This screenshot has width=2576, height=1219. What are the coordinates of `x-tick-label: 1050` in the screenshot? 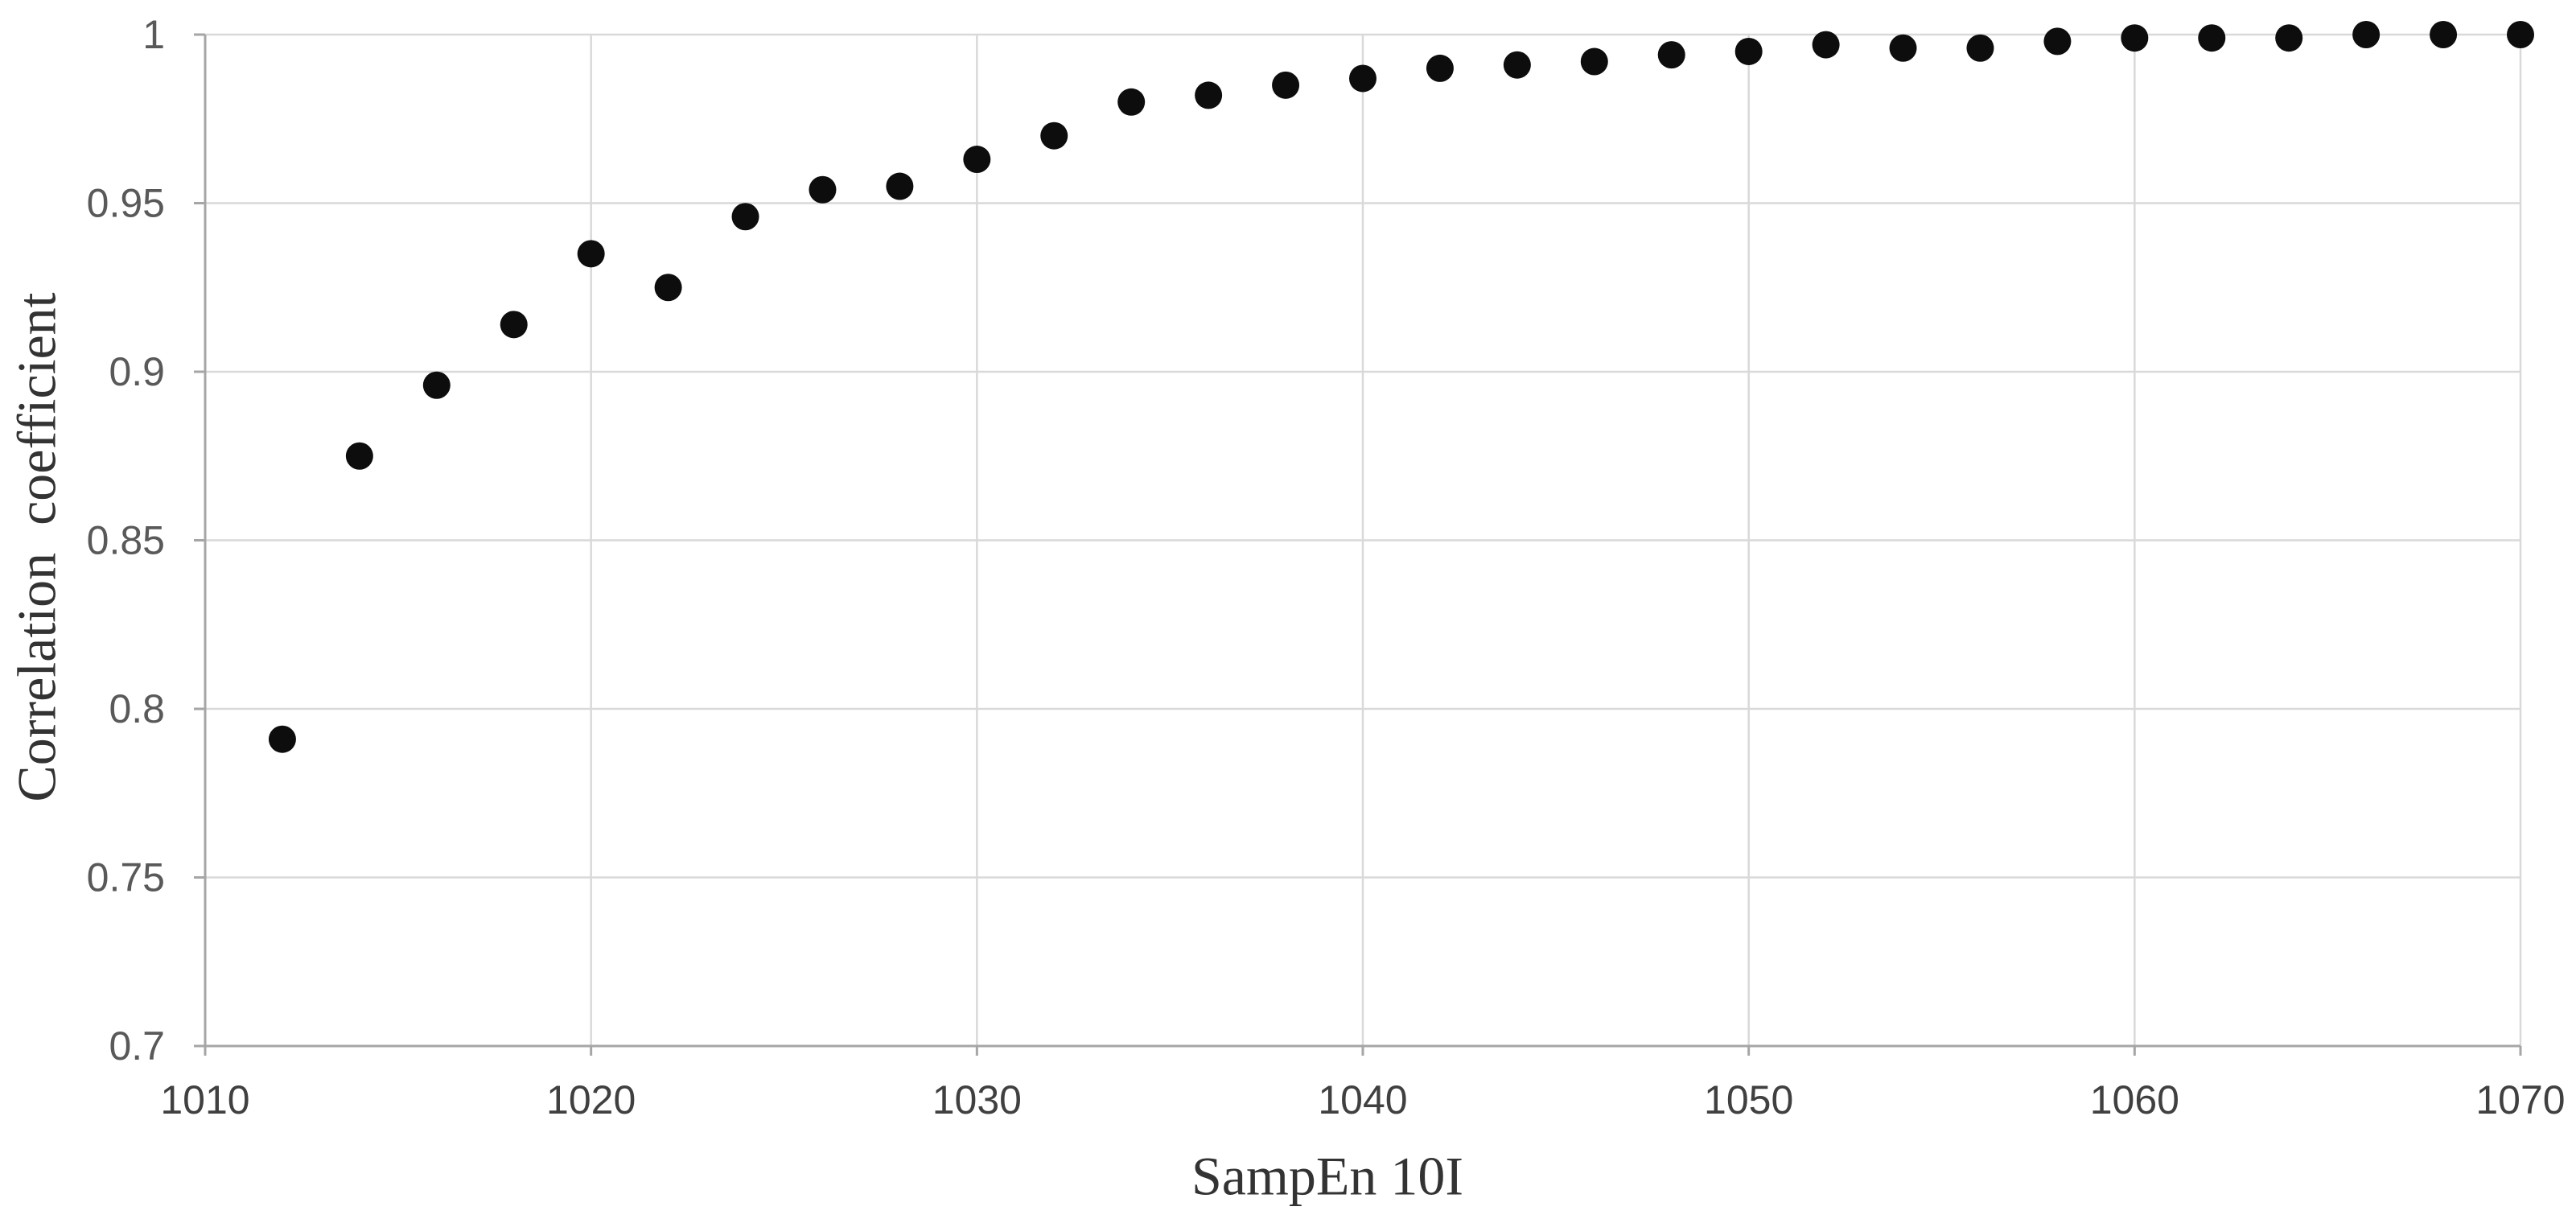 It's located at (1748, 1099).